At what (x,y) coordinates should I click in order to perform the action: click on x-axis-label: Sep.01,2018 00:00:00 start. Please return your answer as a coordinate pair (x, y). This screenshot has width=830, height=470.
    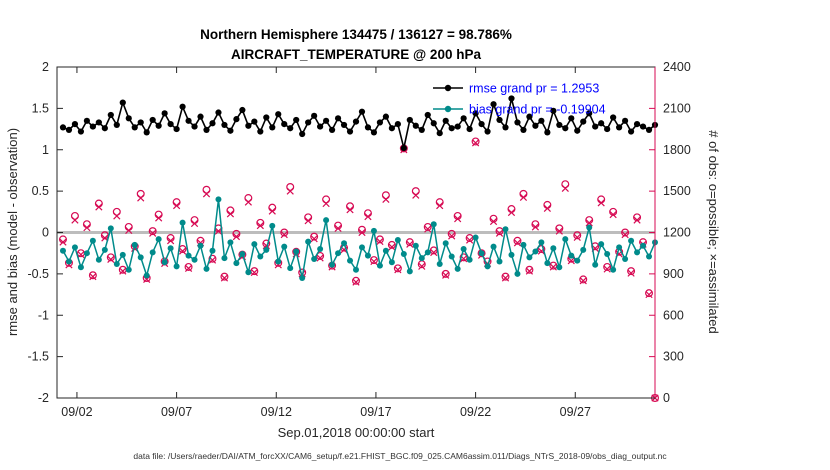
    Looking at the image, I should click on (356, 432).